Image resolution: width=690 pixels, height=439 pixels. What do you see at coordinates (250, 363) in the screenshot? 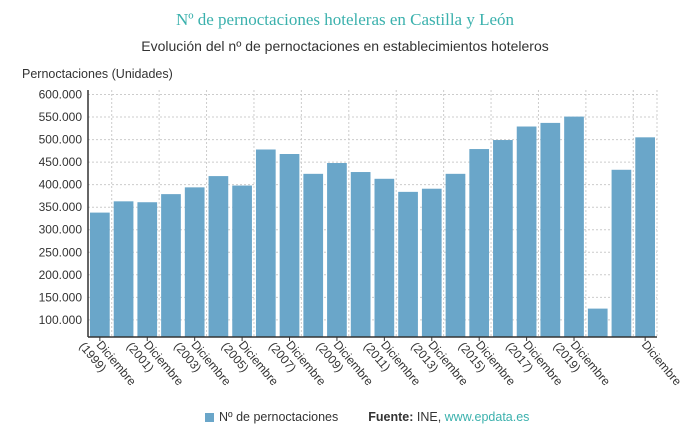
I see `x-tick-label: Diciembre(2005)` at bounding box center [250, 363].